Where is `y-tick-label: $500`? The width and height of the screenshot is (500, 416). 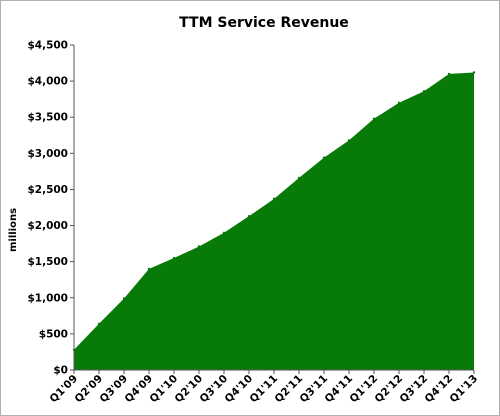
y-tick-label: $500 is located at coordinates (53, 334).